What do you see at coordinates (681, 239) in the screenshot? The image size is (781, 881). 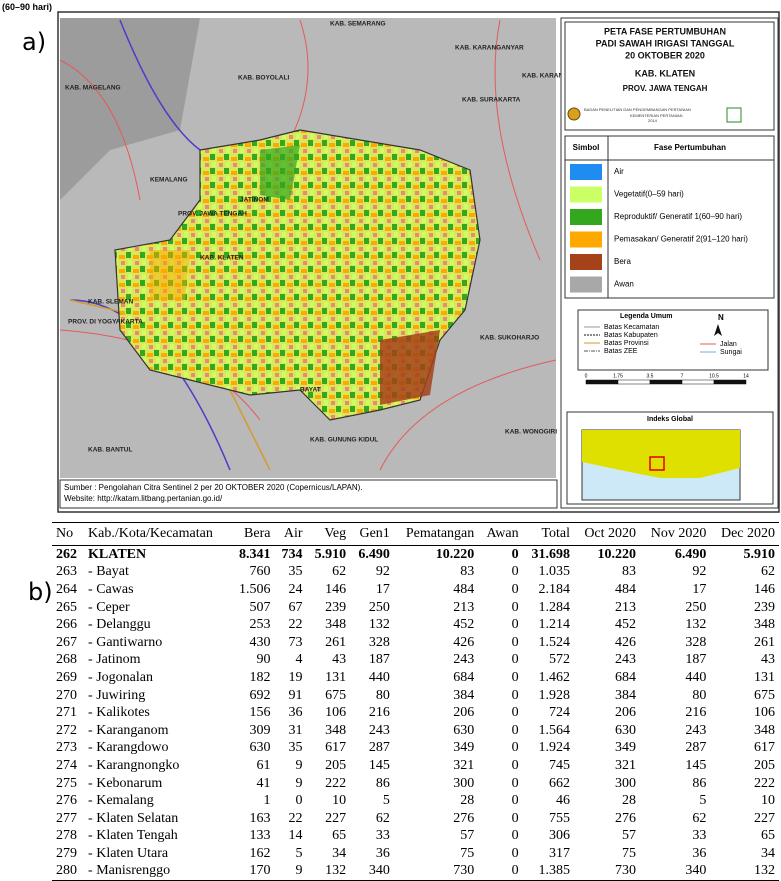 I see `legend-label: Pemasakan/ Generatif 2(91–120 hari)` at bounding box center [681, 239].